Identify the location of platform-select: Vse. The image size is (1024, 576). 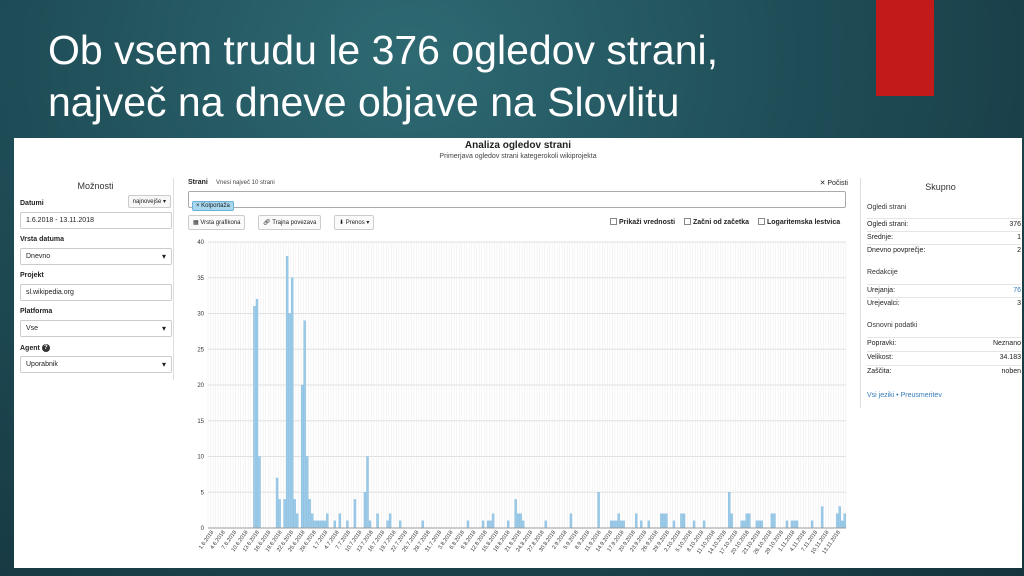
(96, 328).